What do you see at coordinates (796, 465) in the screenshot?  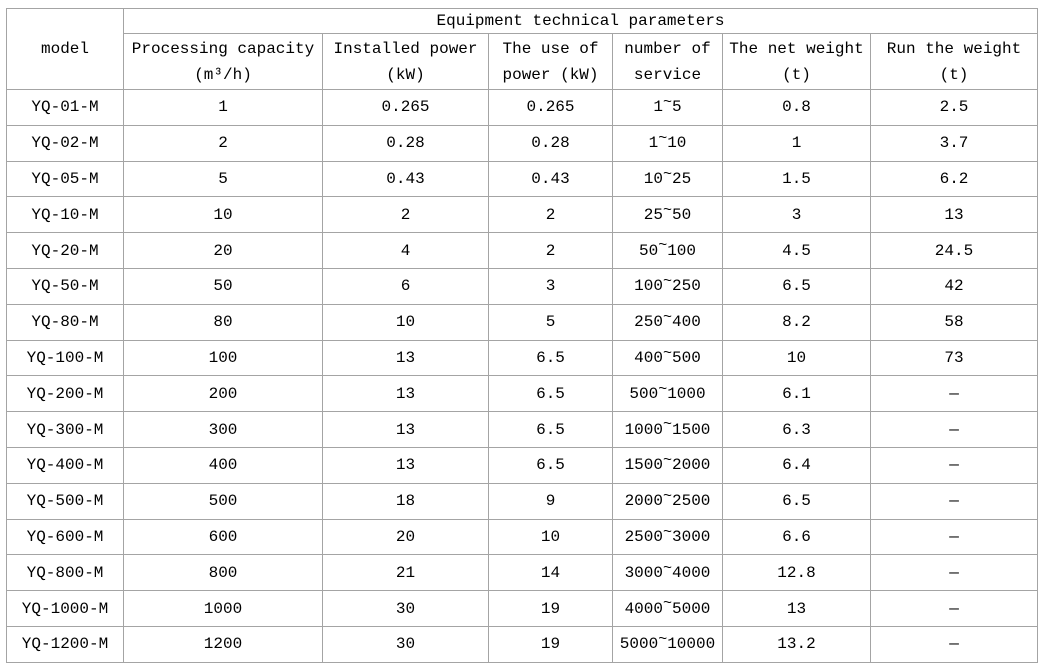 I see `cell-net-weight: 6.4` at bounding box center [796, 465].